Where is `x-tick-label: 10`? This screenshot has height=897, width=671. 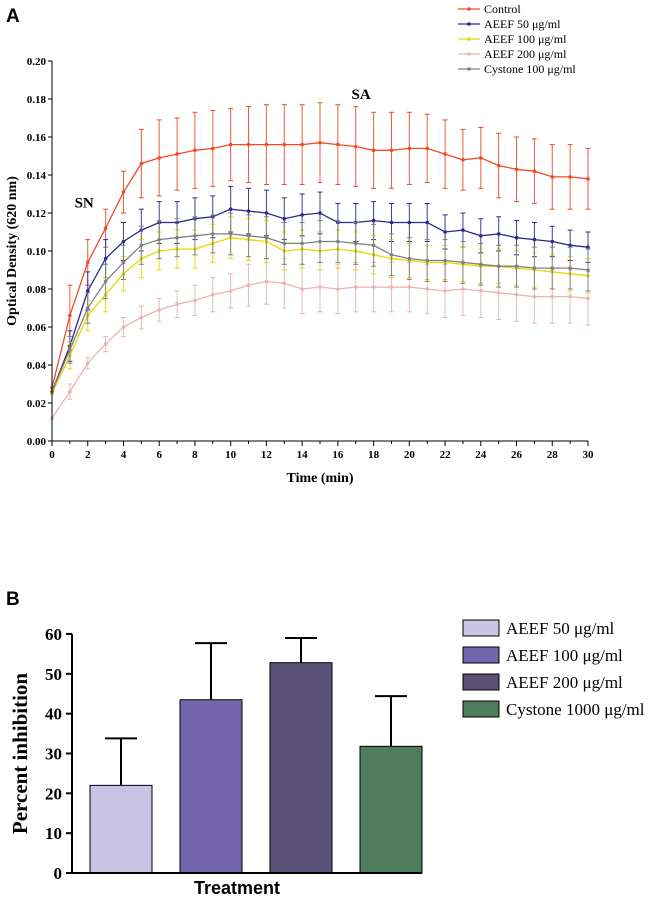
x-tick-label: 10 is located at coordinates (231, 455).